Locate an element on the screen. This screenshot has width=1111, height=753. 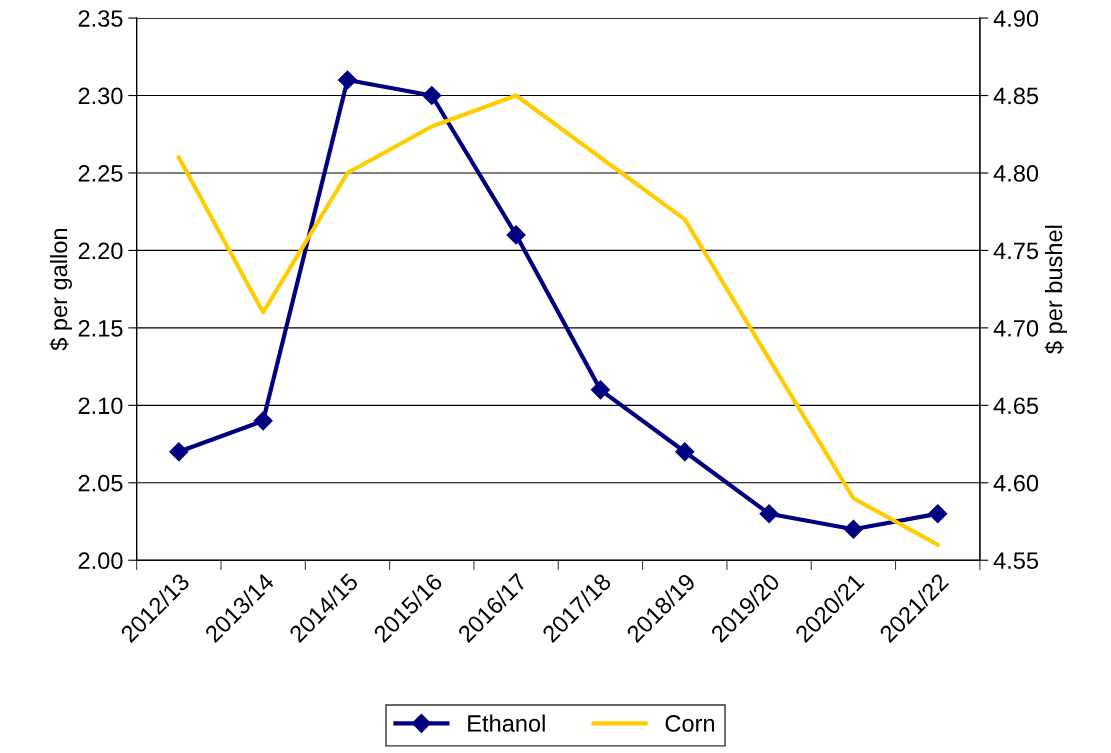
y-tick-label: 2.25 is located at coordinates (100, 173).